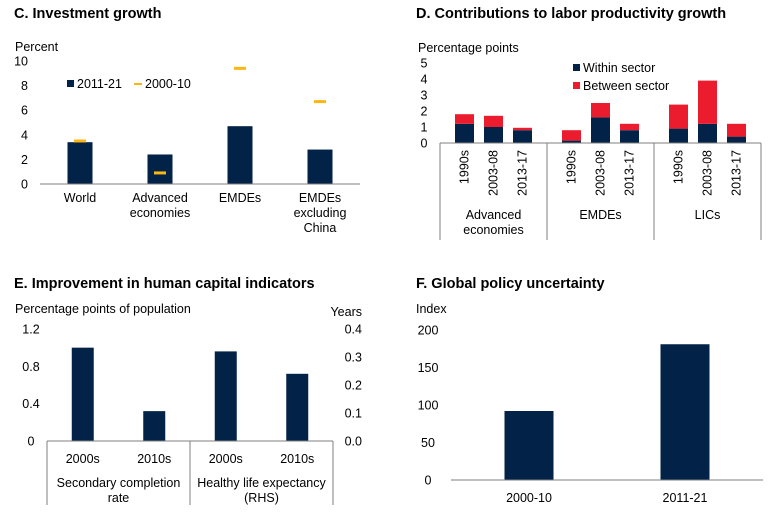  What do you see at coordinates (600, 215) in the screenshot?
I see `group-label: EMDEs` at bounding box center [600, 215].